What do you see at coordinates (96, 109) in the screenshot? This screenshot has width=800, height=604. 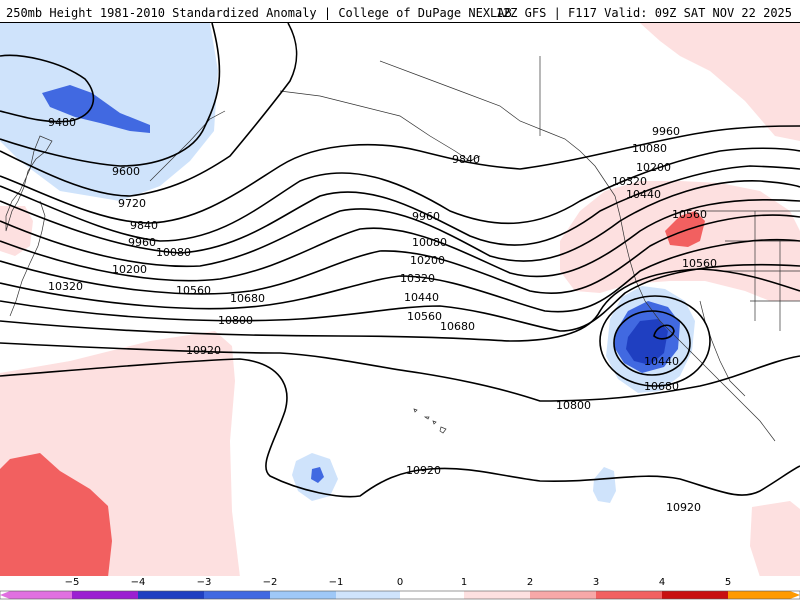 I see `negative-anomaly-nw-core` at bounding box center [96, 109].